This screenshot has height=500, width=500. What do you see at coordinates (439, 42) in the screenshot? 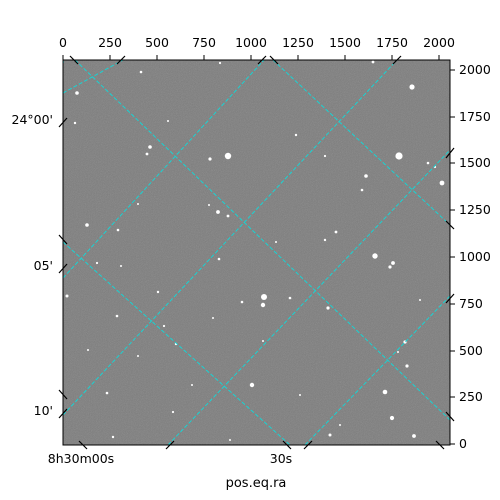
I see `top-tick-label: 2000` at bounding box center [439, 42].